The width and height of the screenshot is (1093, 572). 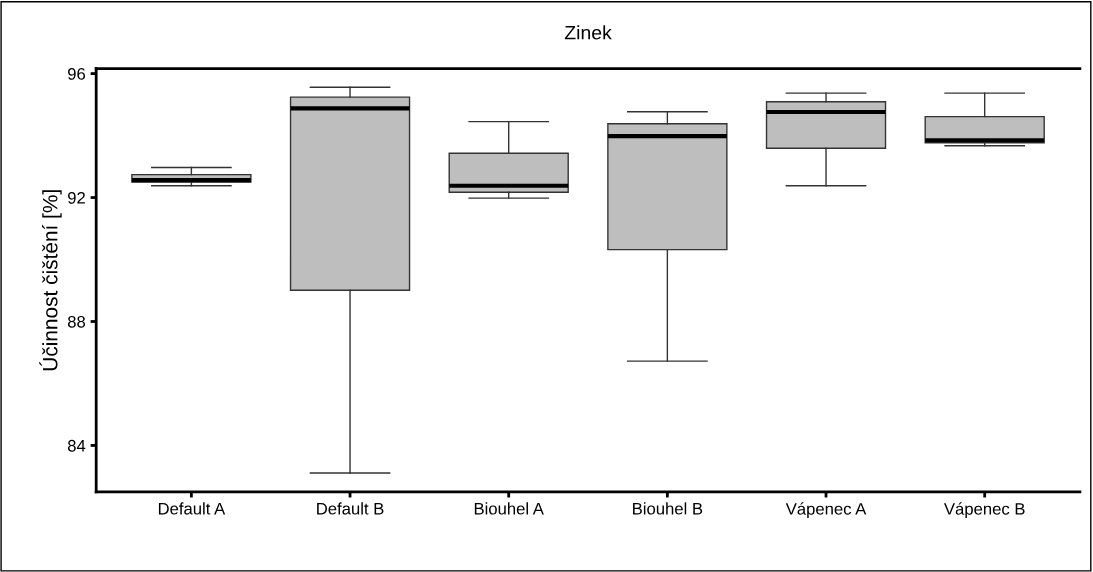 I want to click on chart-title: Zinek, so click(x=588, y=32).